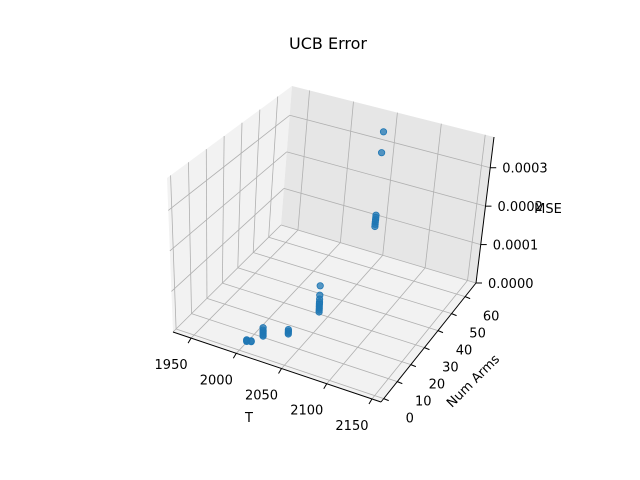 This screenshot has width=640, height=480. I want to click on y-tick-label: 20, so click(437, 385).